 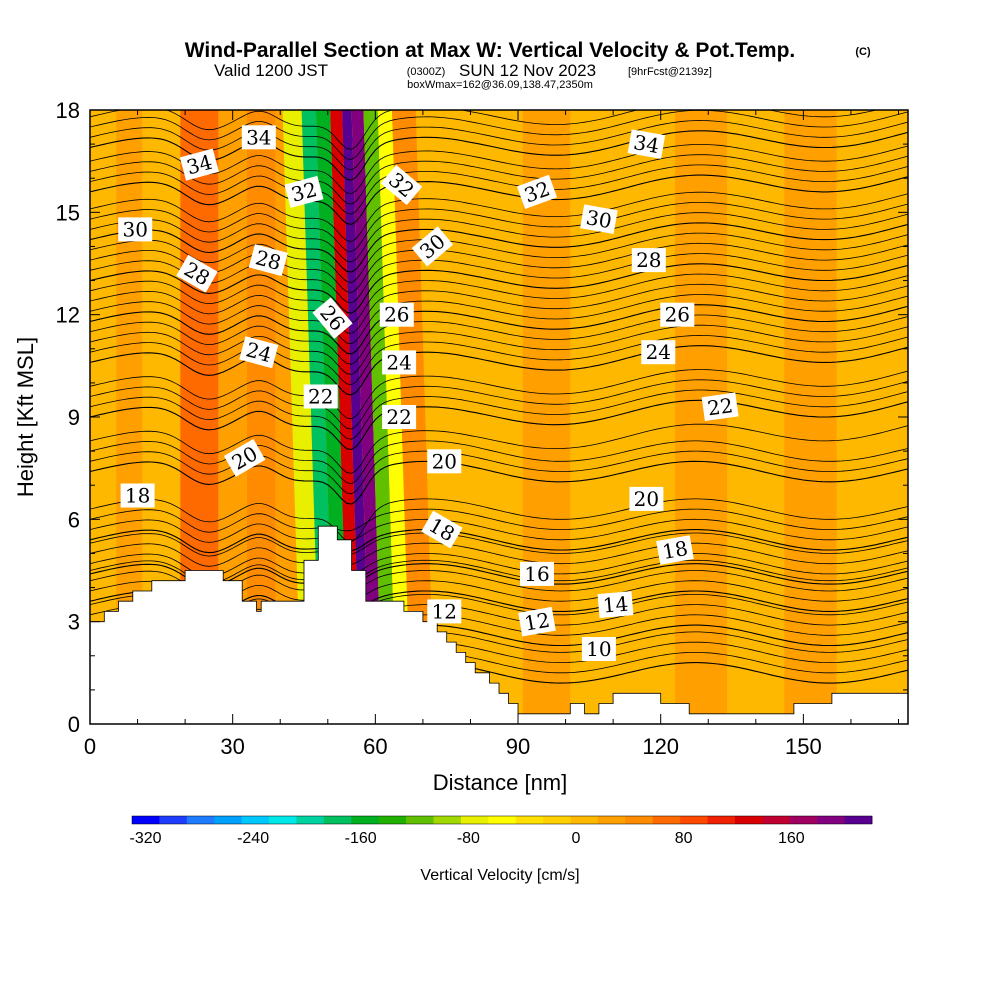 I want to click on colorbar-title: Vertical Velocity [cm/s], so click(x=499, y=875).